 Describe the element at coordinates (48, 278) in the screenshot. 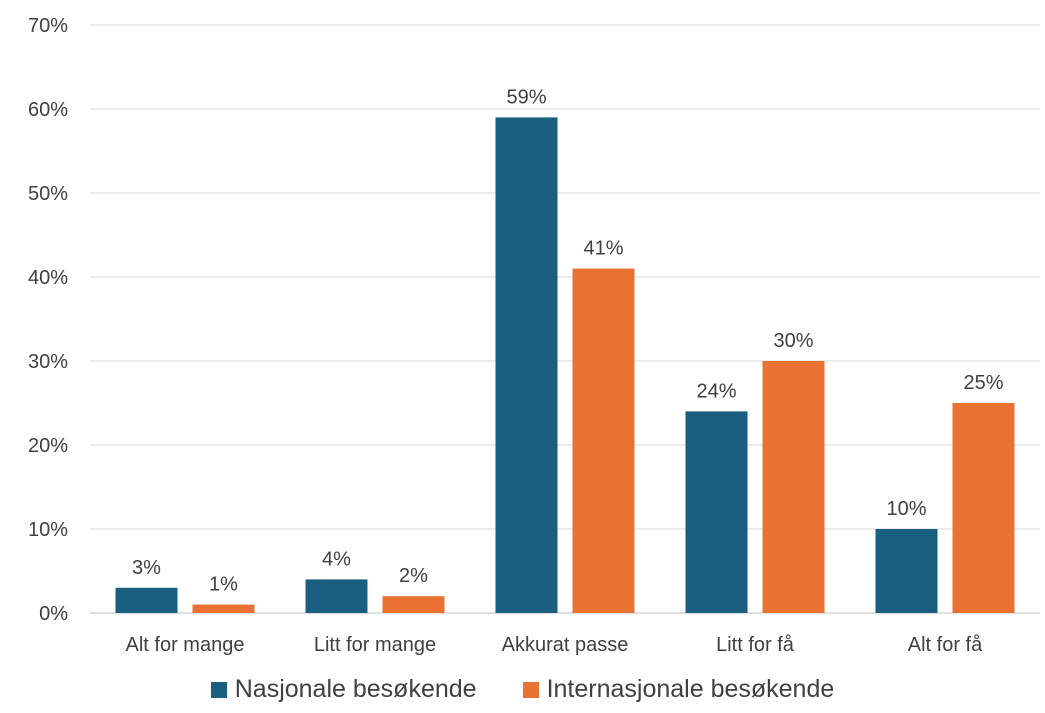

I see `y-tick-label: 40%` at that location.